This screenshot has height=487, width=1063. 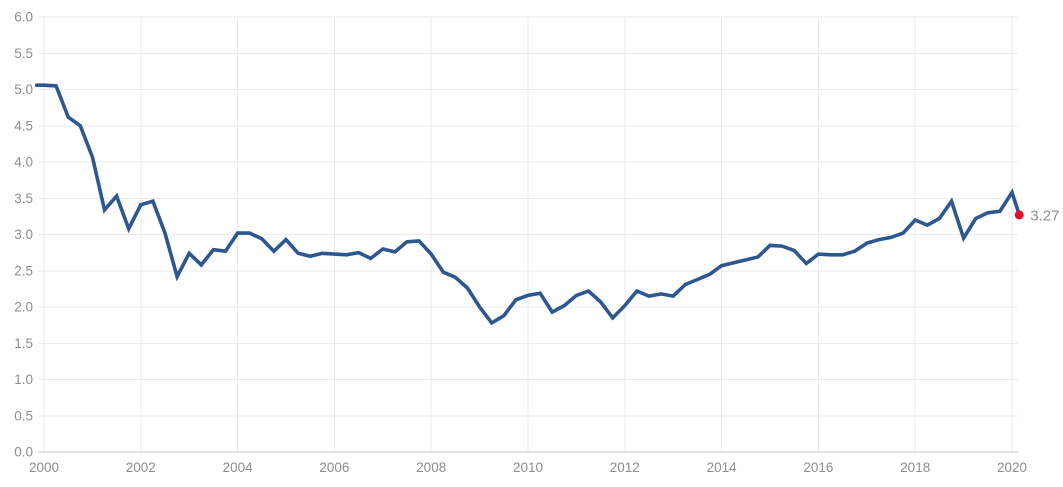 What do you see at coordinates (915, 467) in the screenshot?
I see `x-axis-tick-label: 2018` at bounding box center [915, 467].